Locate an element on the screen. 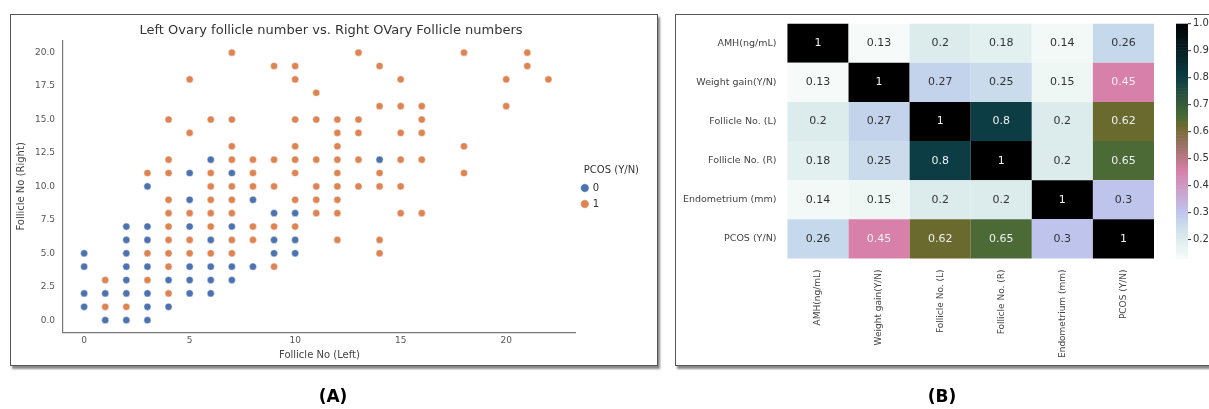 This screenshot has height=409, width=1209. y-tick-label: 0.0 is located at coordinates (48, 319).